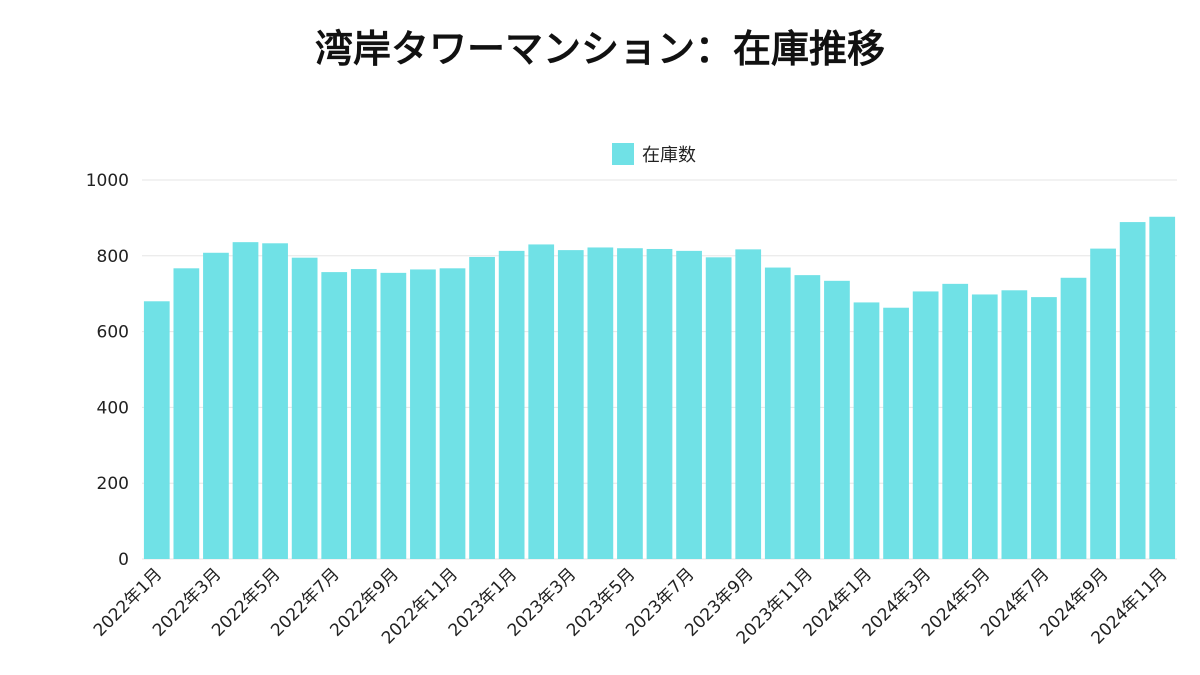  Describe the element at coordinates (107, 370) in the screenshot. I see `y-axis: 0 200 400 600 800 1000` at that location.